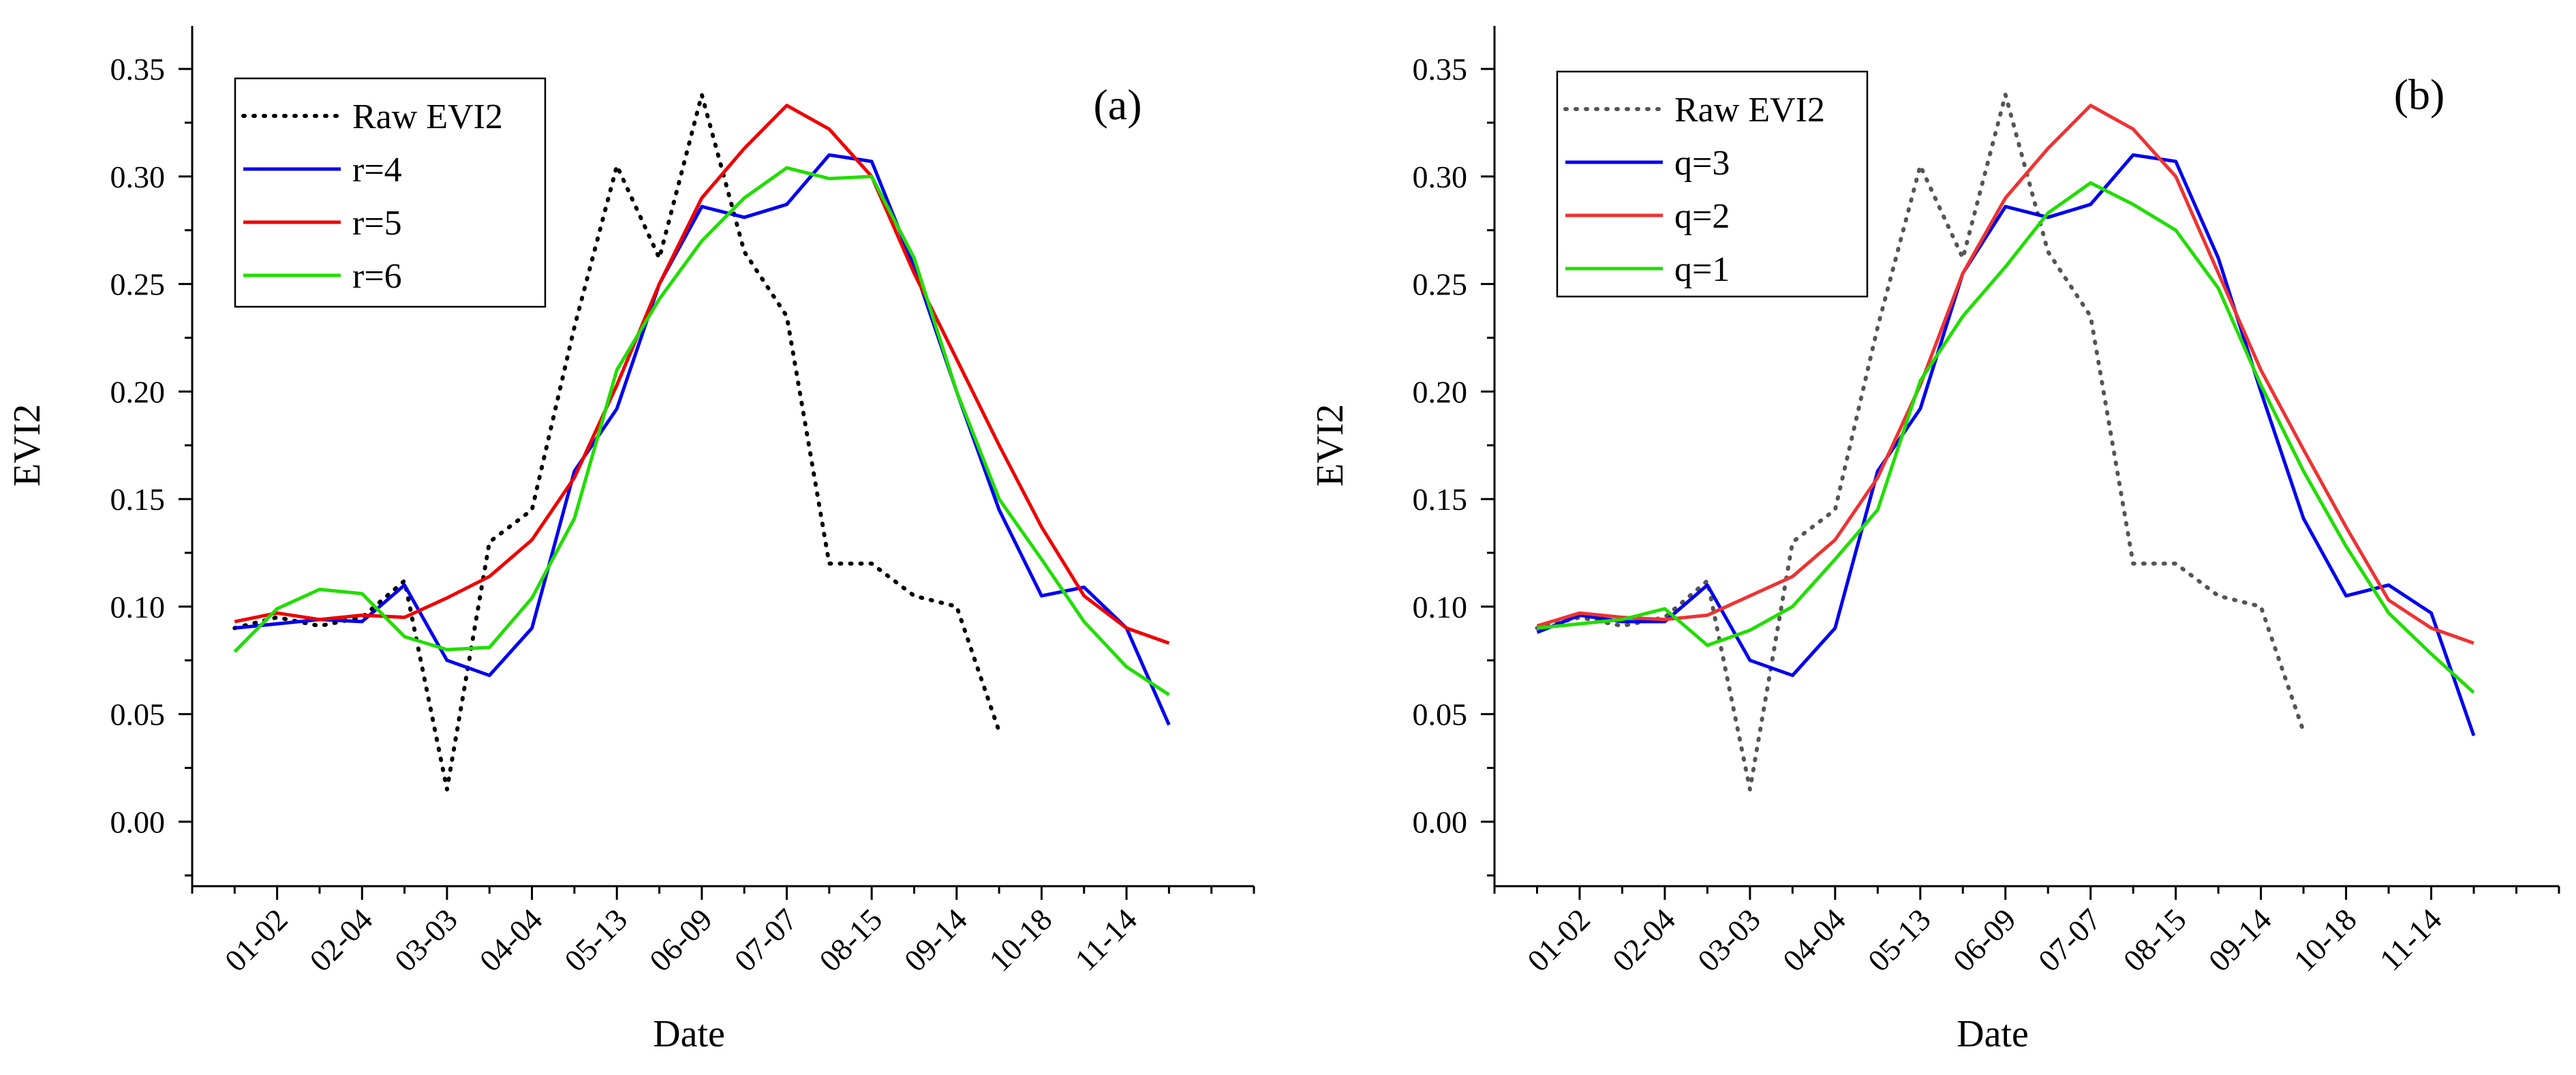  What do you see at coordinates (390, 193) in the screenshot?
I see `legend: Raw EVI2 r=4 r=5 r=6` at bounding box center [390, 193].